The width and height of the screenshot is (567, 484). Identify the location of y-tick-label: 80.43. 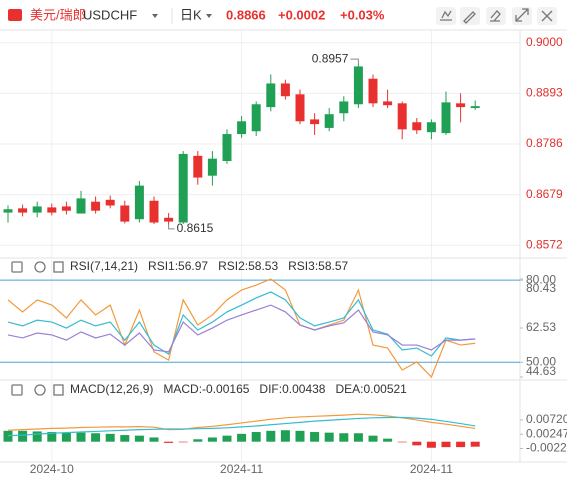
(541, 288).